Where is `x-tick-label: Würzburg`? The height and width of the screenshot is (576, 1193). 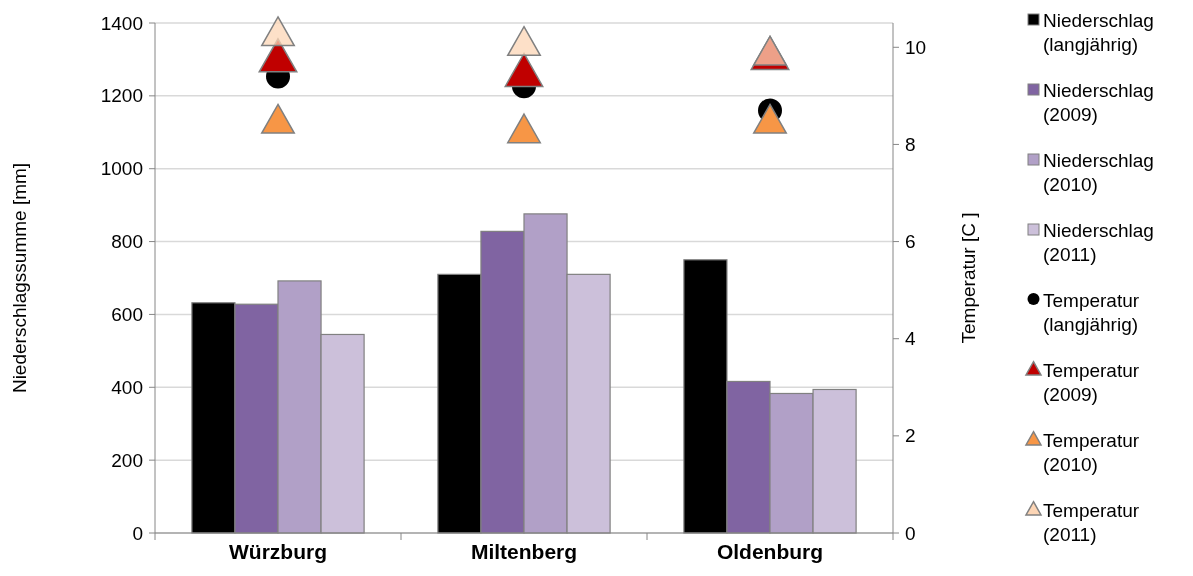 x-tick-label: Würzburg is located at coordinates (278, 551).